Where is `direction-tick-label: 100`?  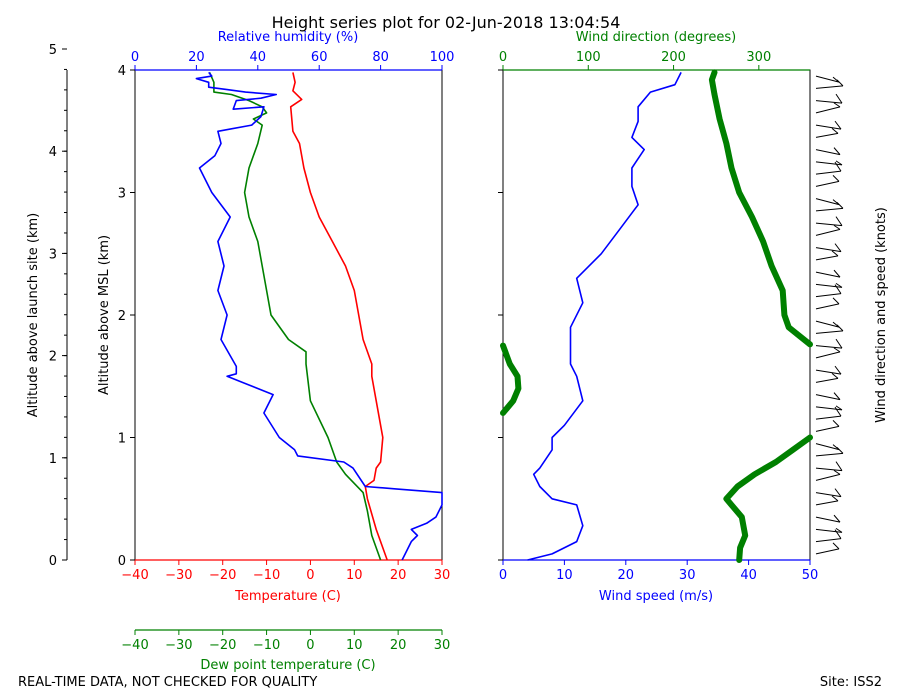 direction-tick-label: 100 is located at coordinates (588, 57).